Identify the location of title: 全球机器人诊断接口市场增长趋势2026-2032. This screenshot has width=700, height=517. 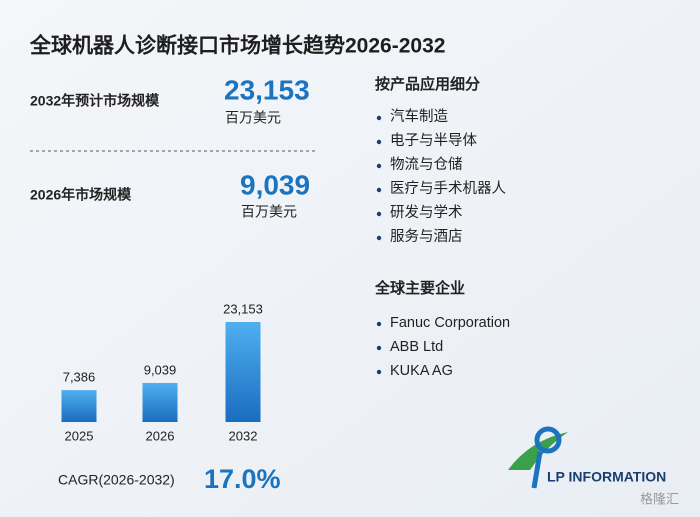
(237, 46).